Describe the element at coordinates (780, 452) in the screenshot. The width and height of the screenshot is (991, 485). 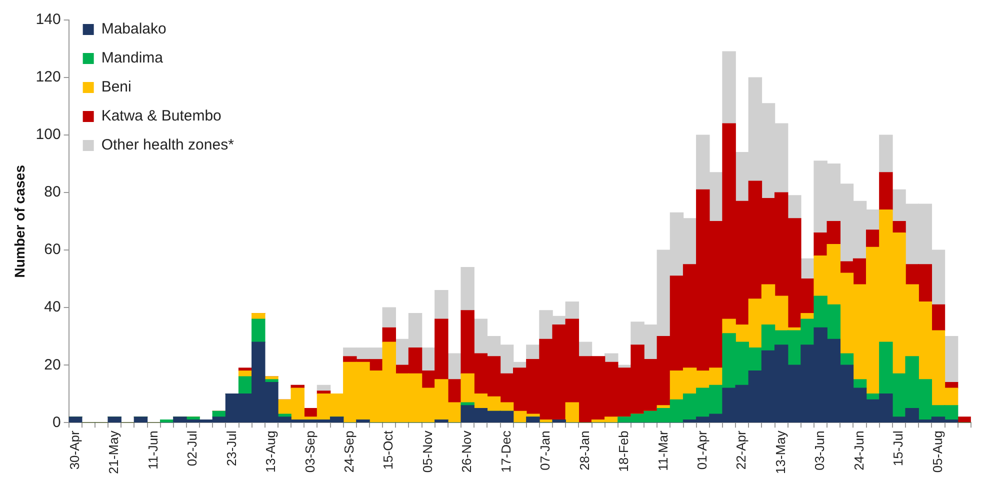
I see `x-tick-label: 13-May` at that location.